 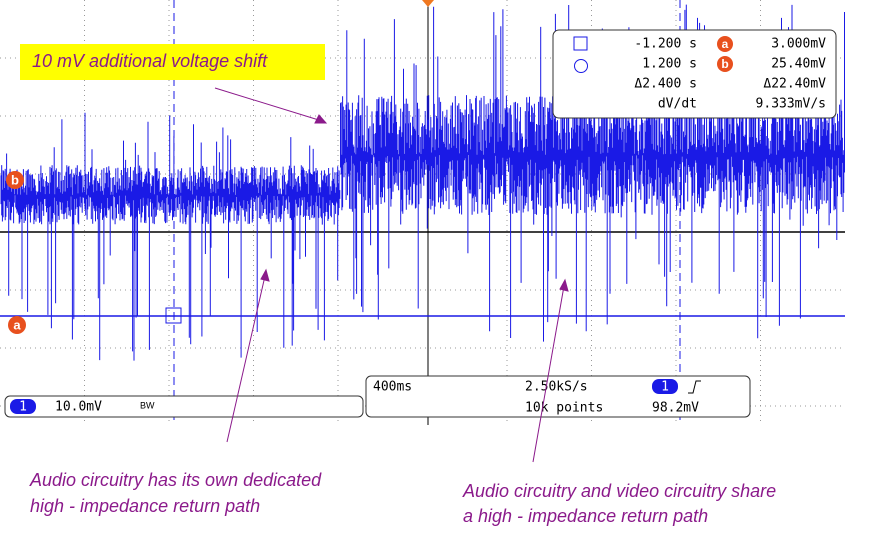 I want to click on record-length: 10k points, so click(x=564, y=408).